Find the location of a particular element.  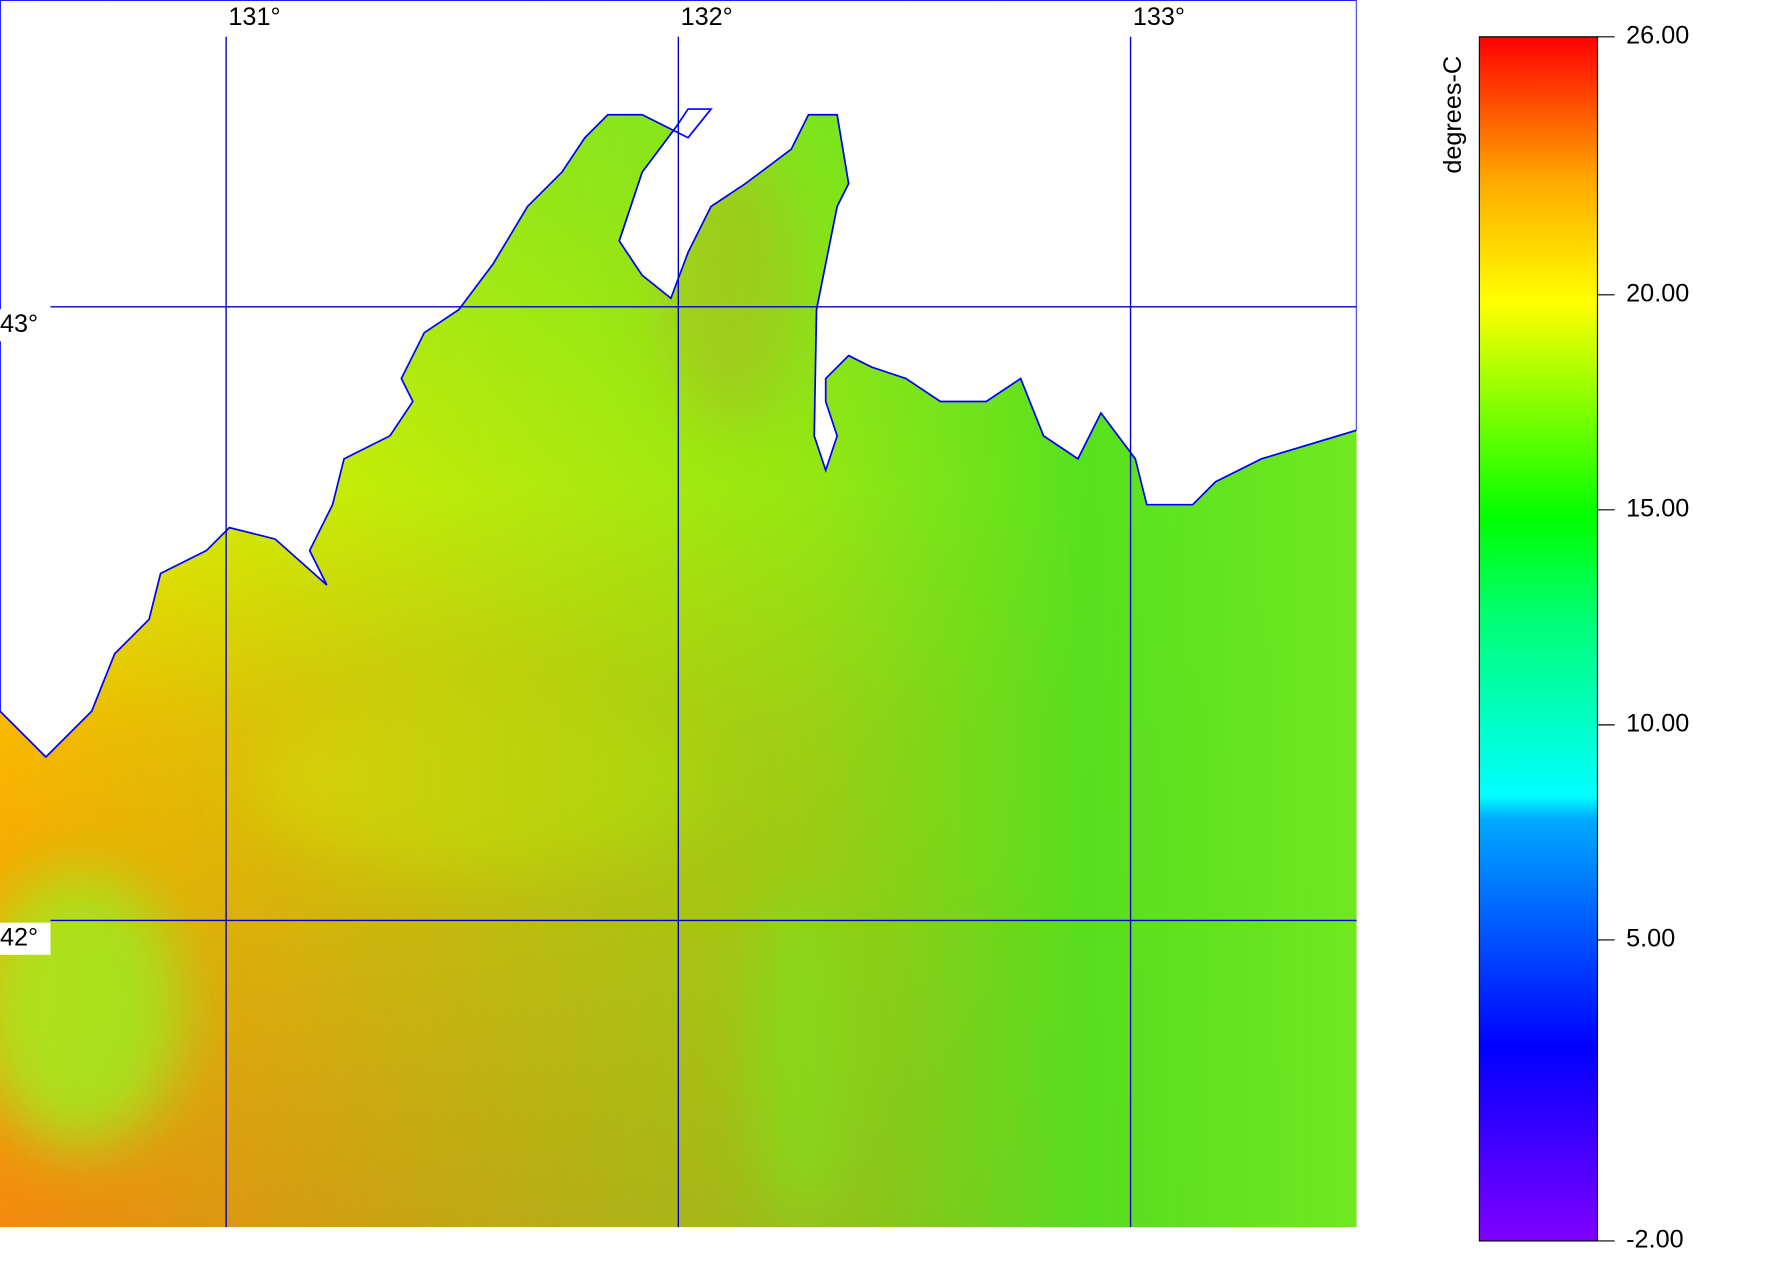

latitude-label: 42° is located at coordinates (19, 937).